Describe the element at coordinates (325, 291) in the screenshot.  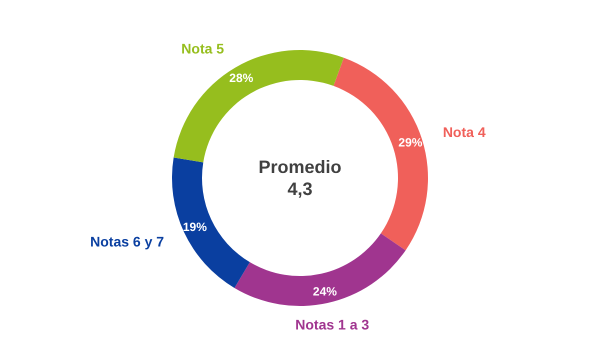
I see `data-label: 24%` at that location.